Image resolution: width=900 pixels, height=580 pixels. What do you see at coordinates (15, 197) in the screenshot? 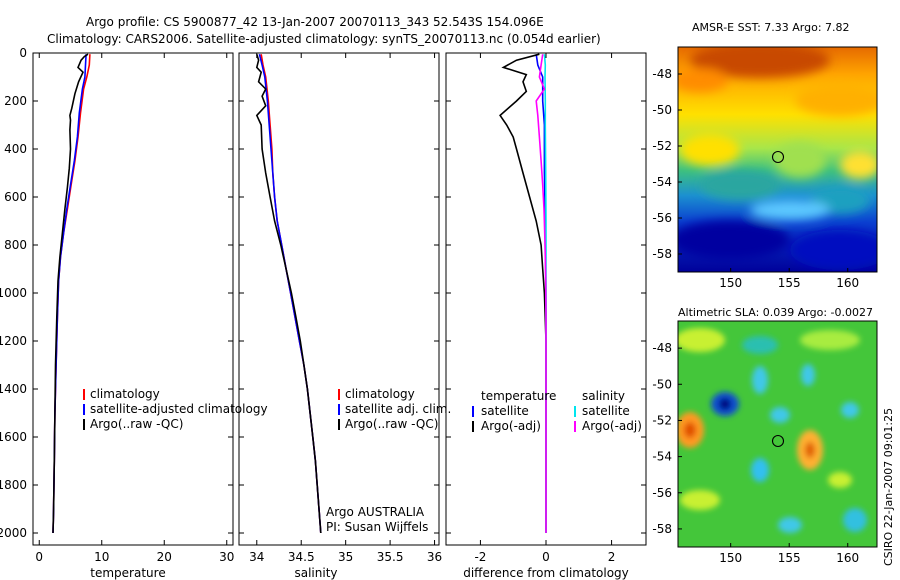
I see `y-tick-label: 600` at bounding box center [15, 197].